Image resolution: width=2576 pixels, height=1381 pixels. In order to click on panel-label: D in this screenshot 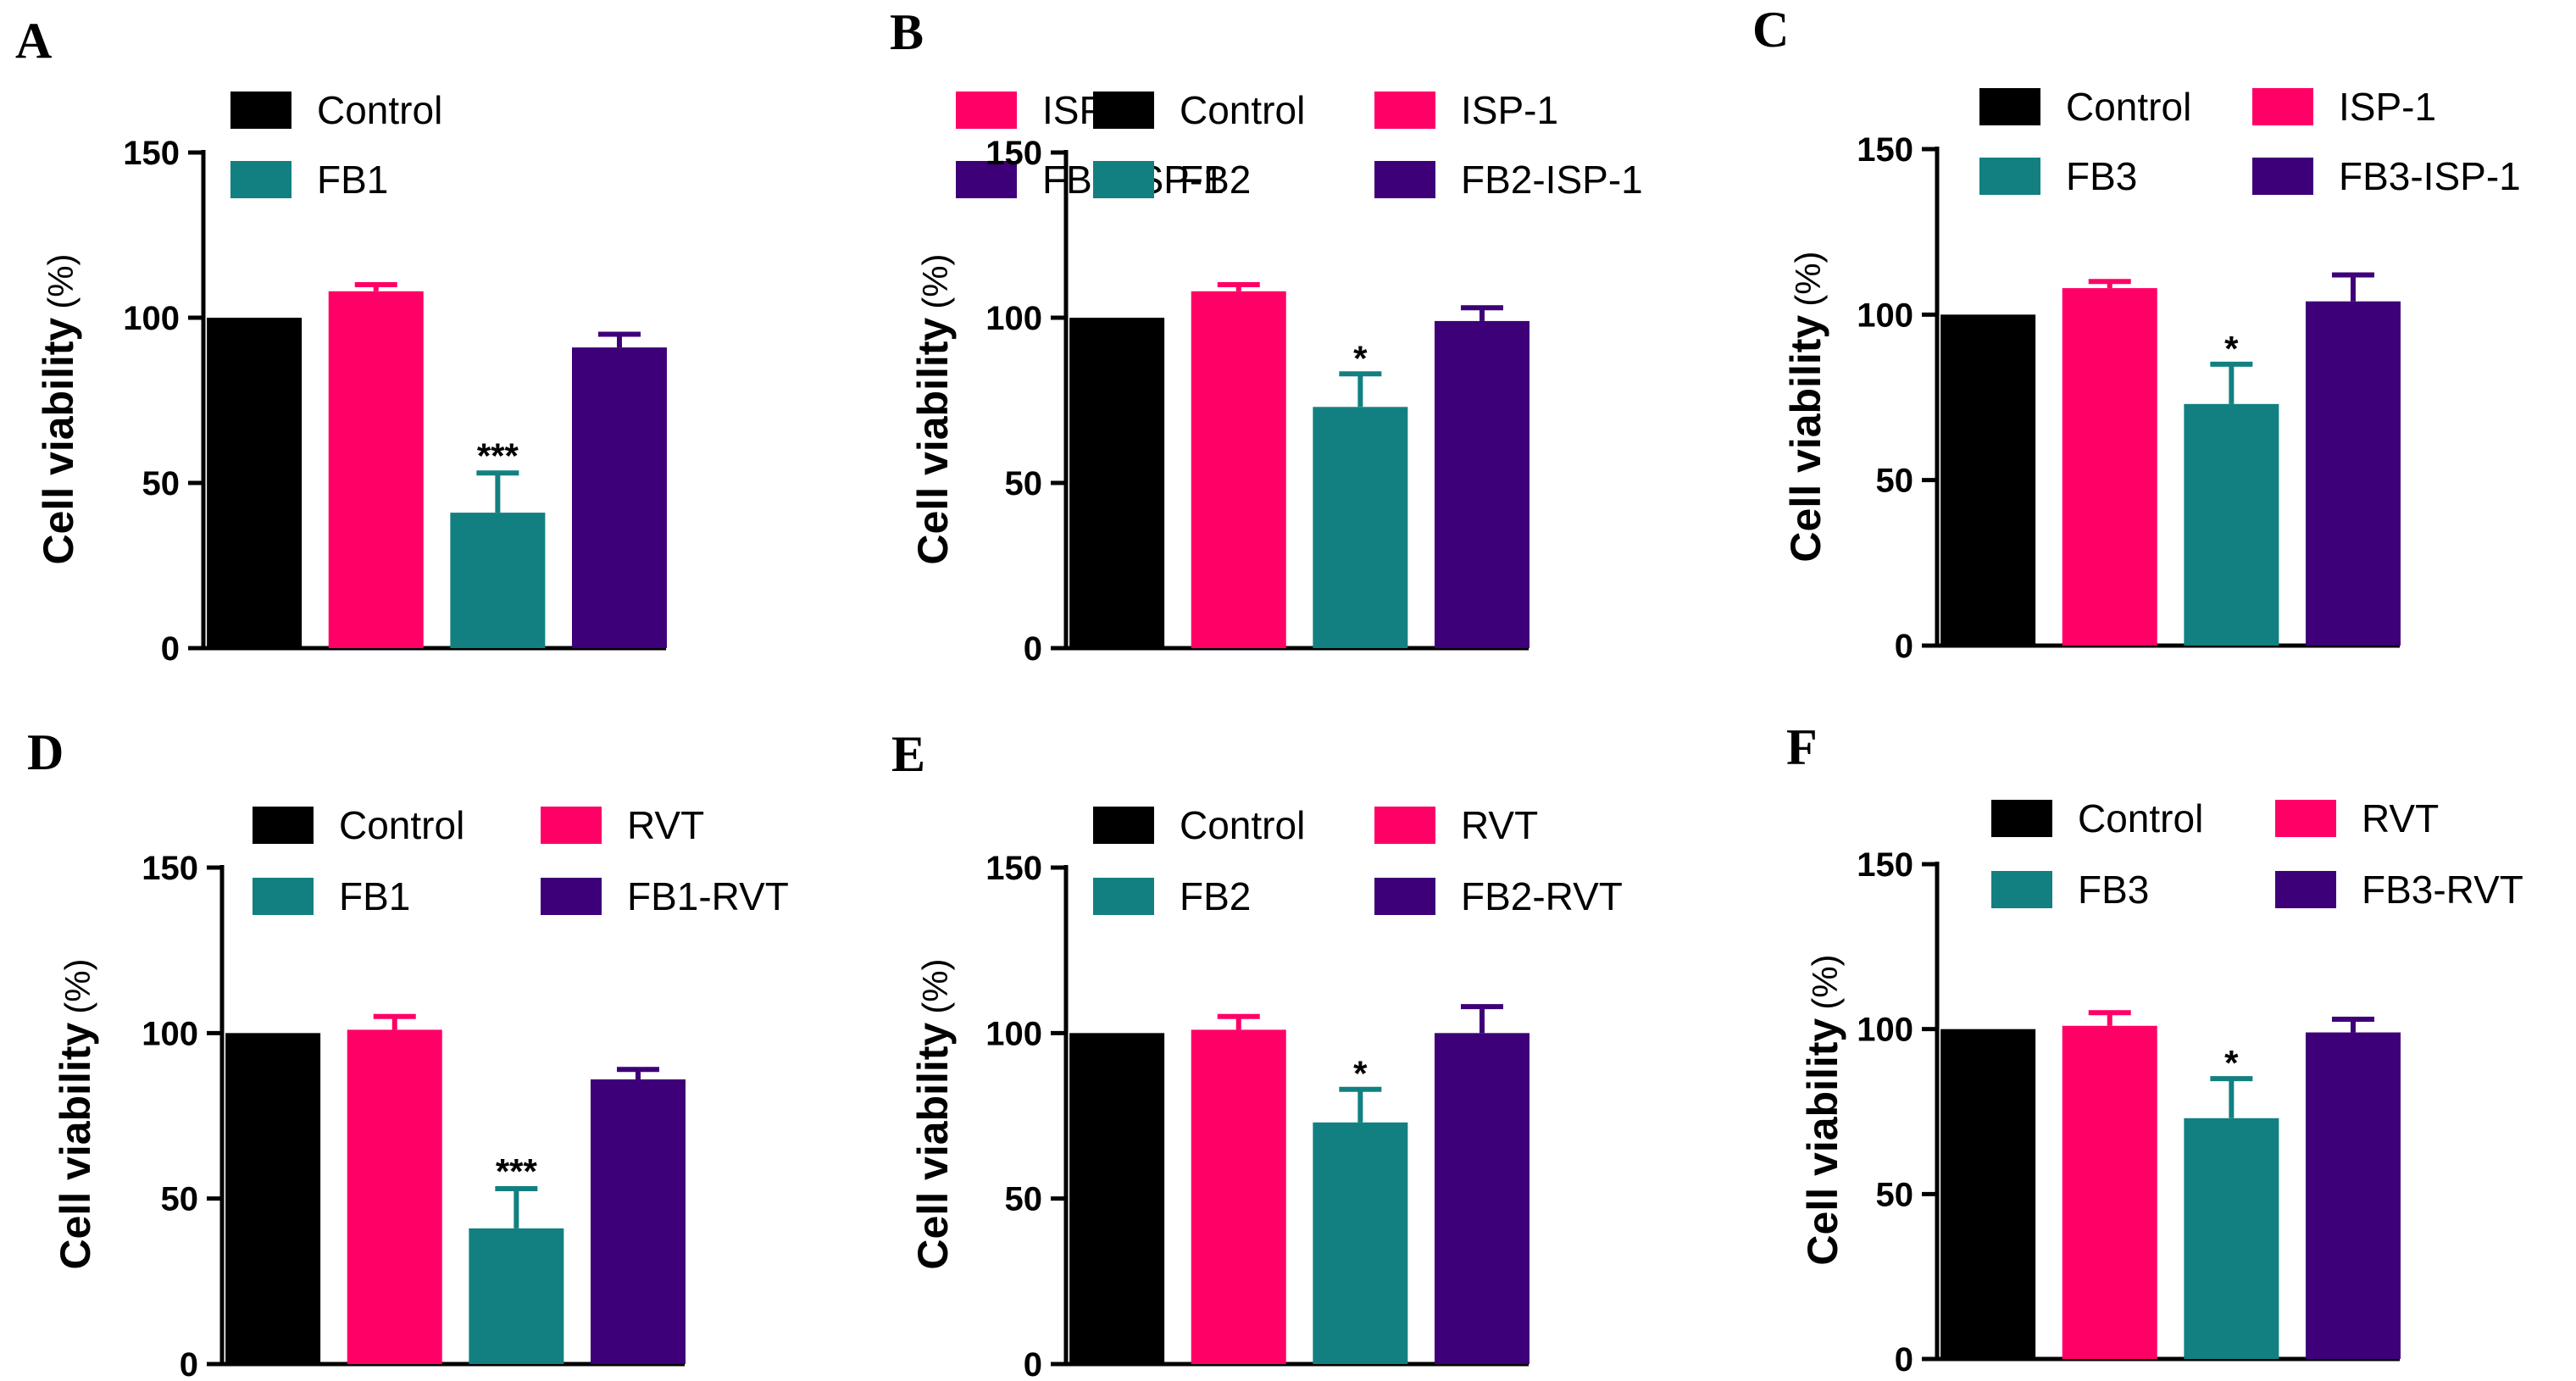, I will do `click(45, 752)`.